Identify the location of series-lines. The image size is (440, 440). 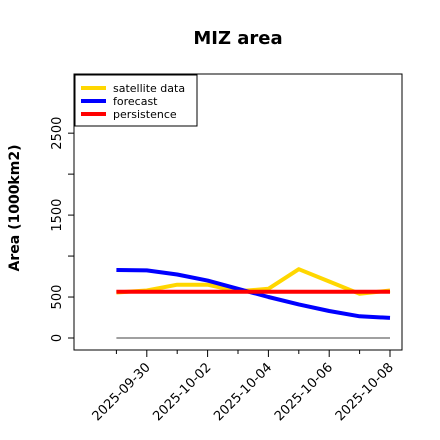
(253, 293).